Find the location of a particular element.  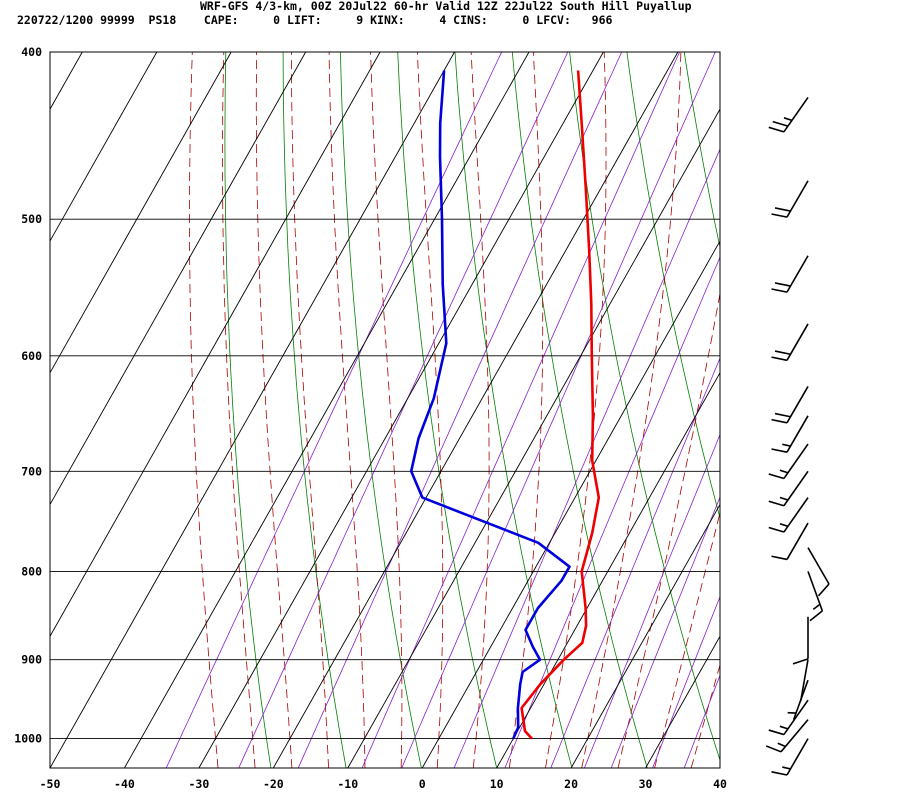

pressure-tick-label: 800 is located at coordinates (31, 571).